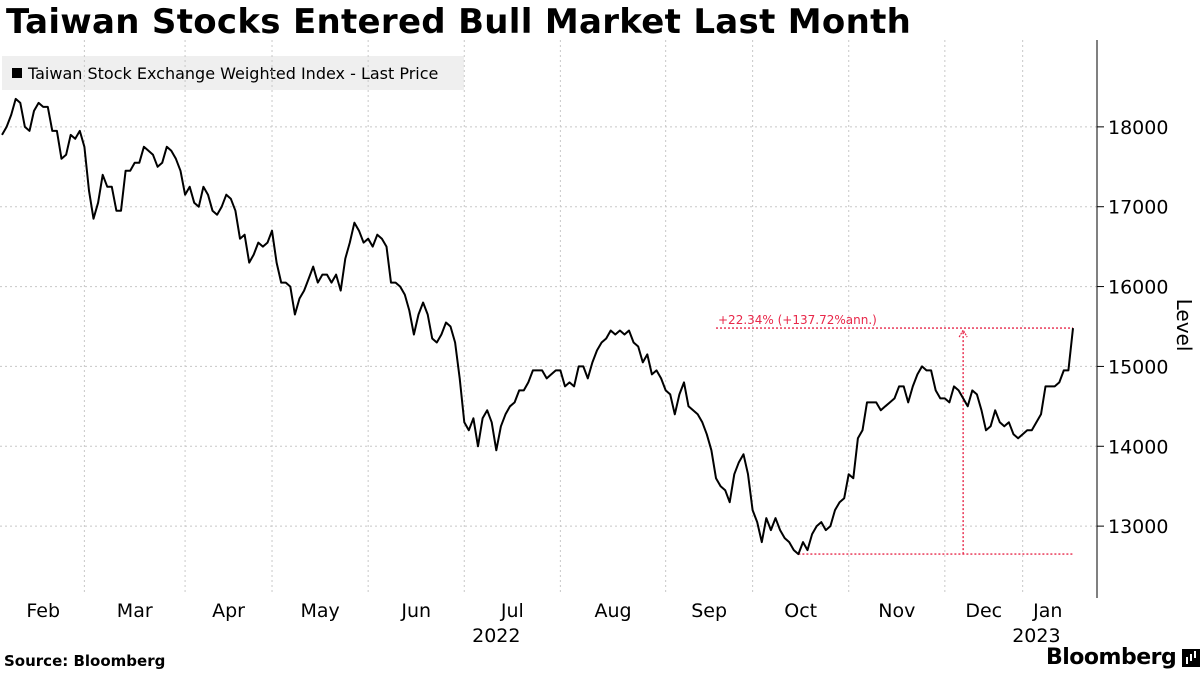 The image size is (1200, 675). What do you see at coordinates (1138, 208) in the screenshot?
I see `y-tick-label: 17000` at bounding box center [1138, 208].